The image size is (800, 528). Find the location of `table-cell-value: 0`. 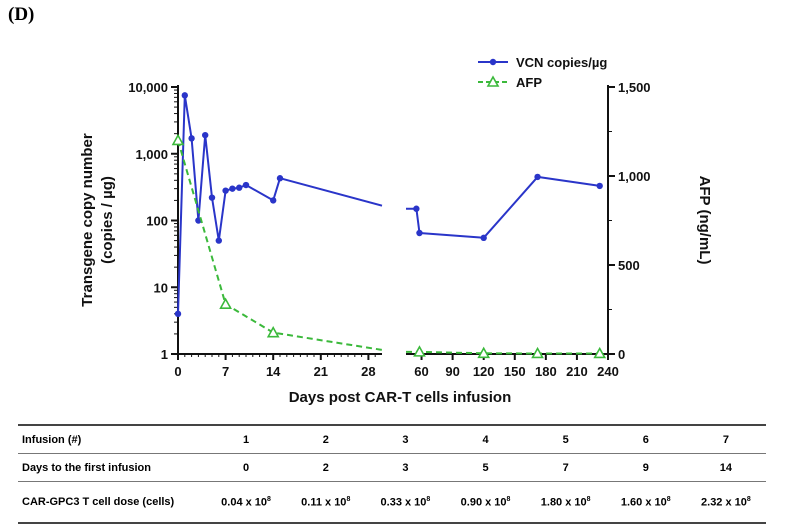

table-cell-value: 0 is located at coordinates (246, 467).